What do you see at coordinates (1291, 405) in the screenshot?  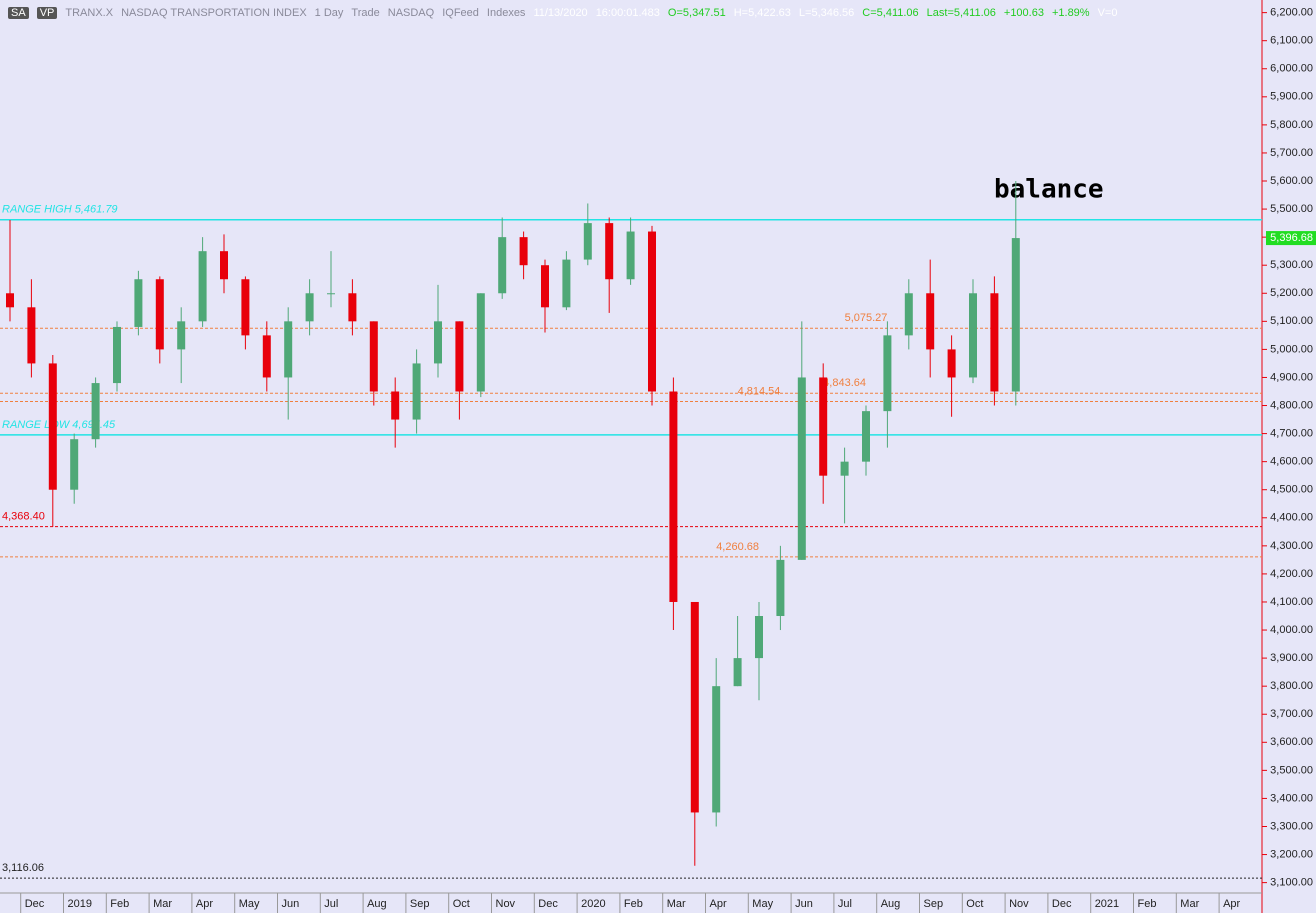 I see `y-tick-label: 4,800.00` at bounding box center [1291, 405].